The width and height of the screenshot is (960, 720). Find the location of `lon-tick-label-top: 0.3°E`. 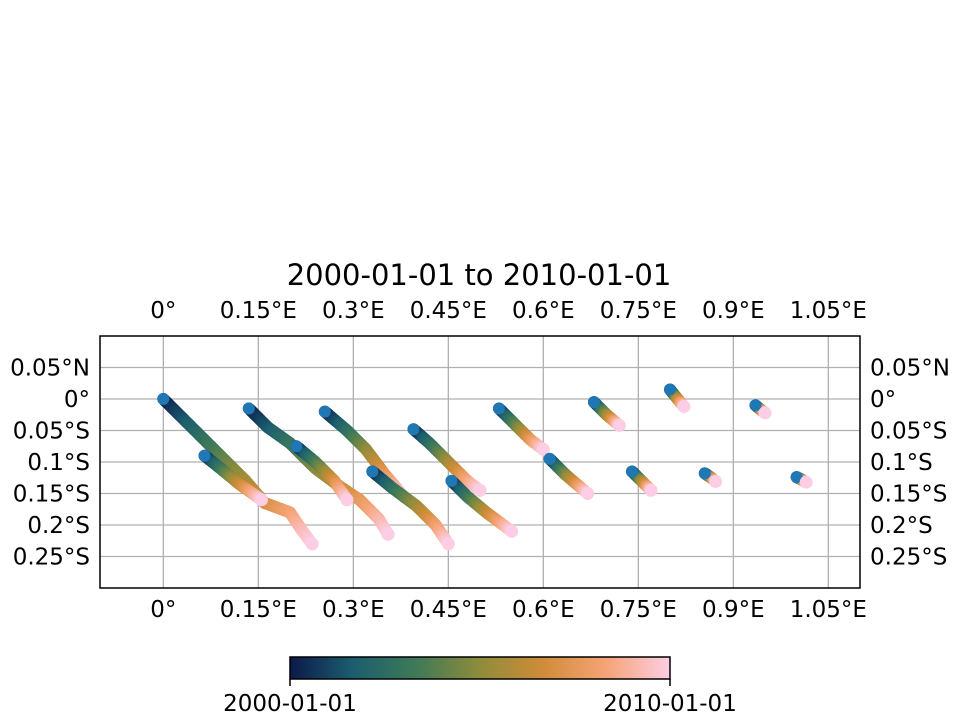

lon-tick-label-top: 0.3°E is located at coordinates (353, 311).